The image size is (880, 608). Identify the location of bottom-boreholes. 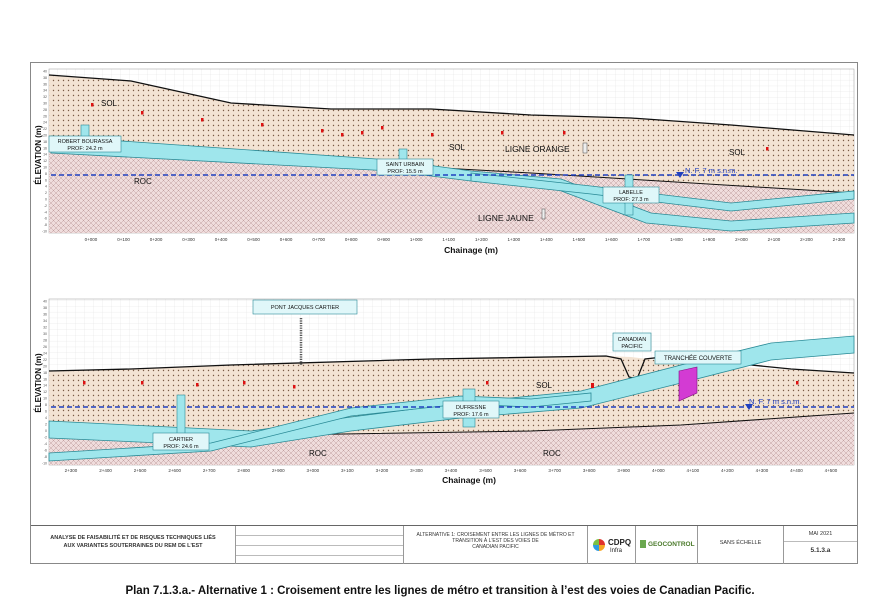
(441, 385).